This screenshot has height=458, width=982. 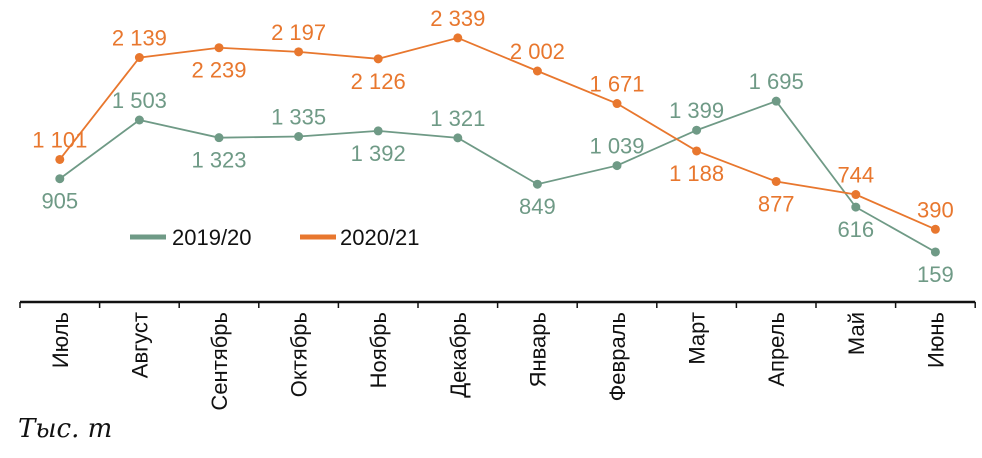 I want to click on data-label: 1 392, so click(x=378, y=153).